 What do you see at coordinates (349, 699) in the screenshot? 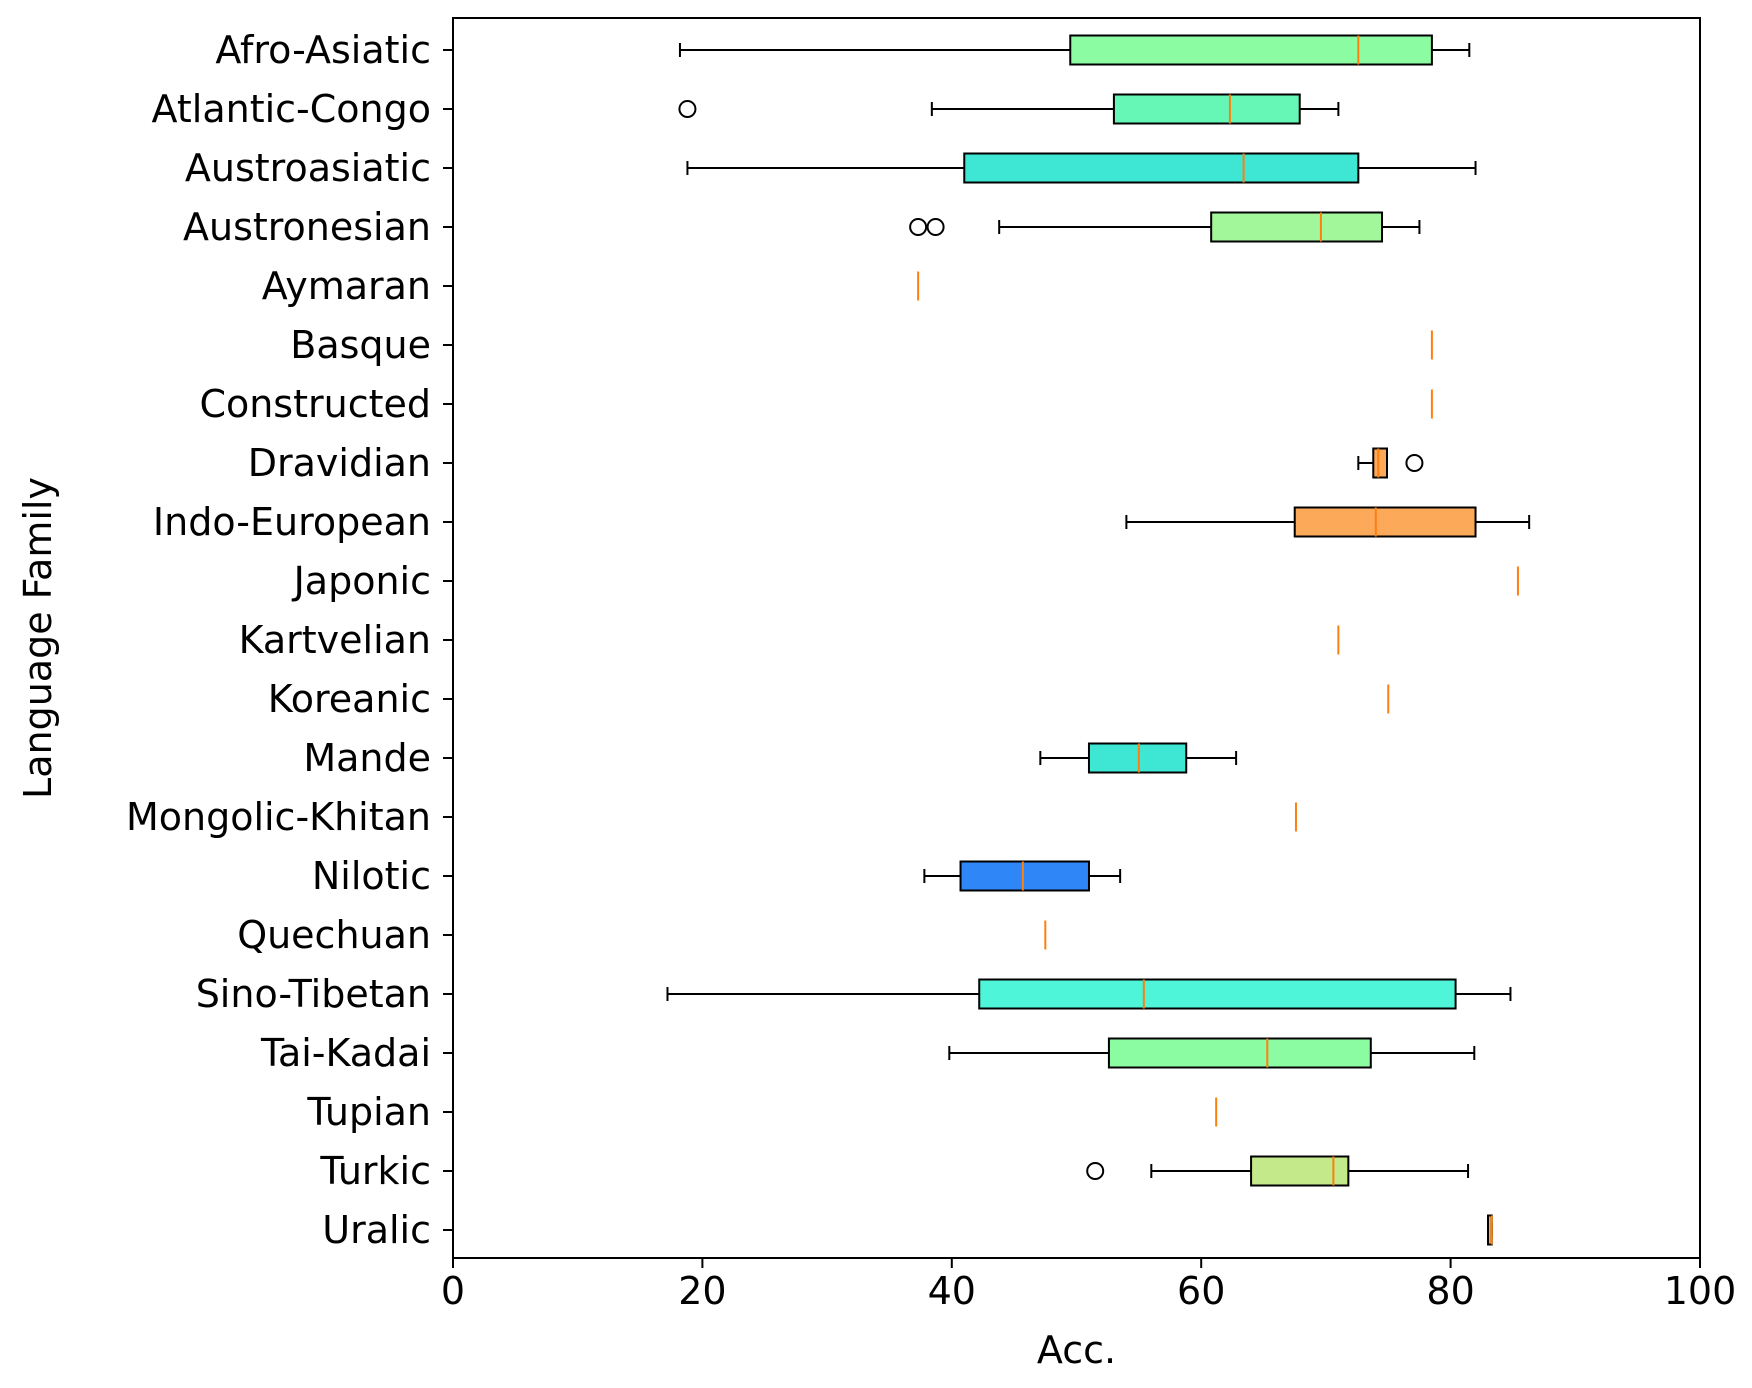
I see `y-tick-label: Koreanic` at bounding box center [349, 699].